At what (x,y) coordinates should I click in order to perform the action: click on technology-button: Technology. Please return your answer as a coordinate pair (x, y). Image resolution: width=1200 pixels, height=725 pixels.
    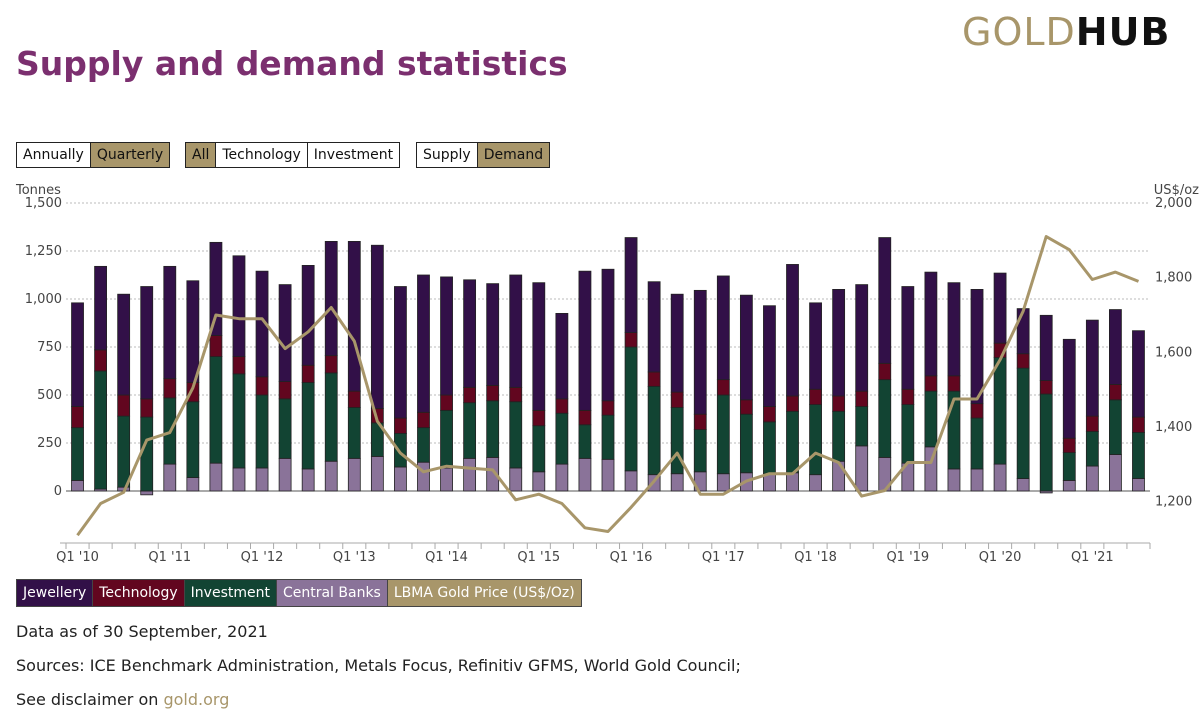
    Looking at the image, I should click on (261, 155).